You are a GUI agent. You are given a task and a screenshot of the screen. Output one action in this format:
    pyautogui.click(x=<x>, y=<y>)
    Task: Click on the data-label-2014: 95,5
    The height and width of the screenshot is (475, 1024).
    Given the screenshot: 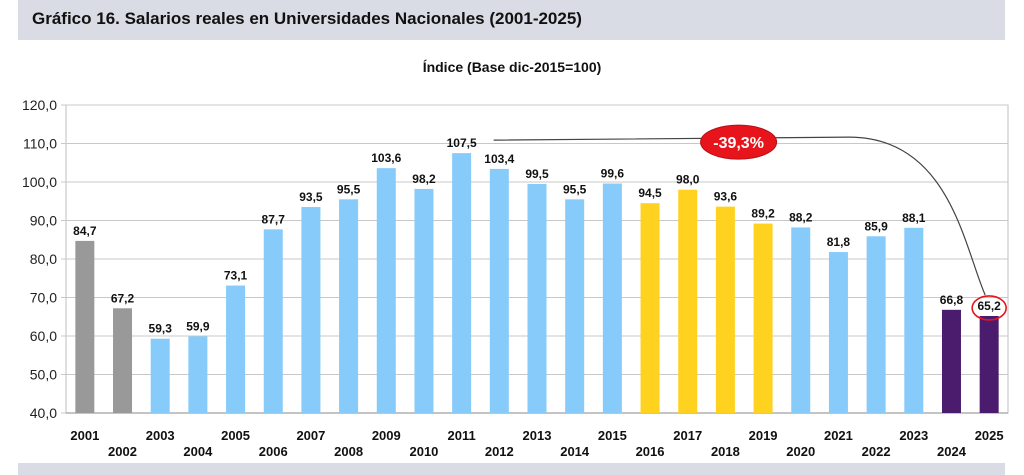 What is the action you would take?
    pyautogui.click(x=575, y=189)
    